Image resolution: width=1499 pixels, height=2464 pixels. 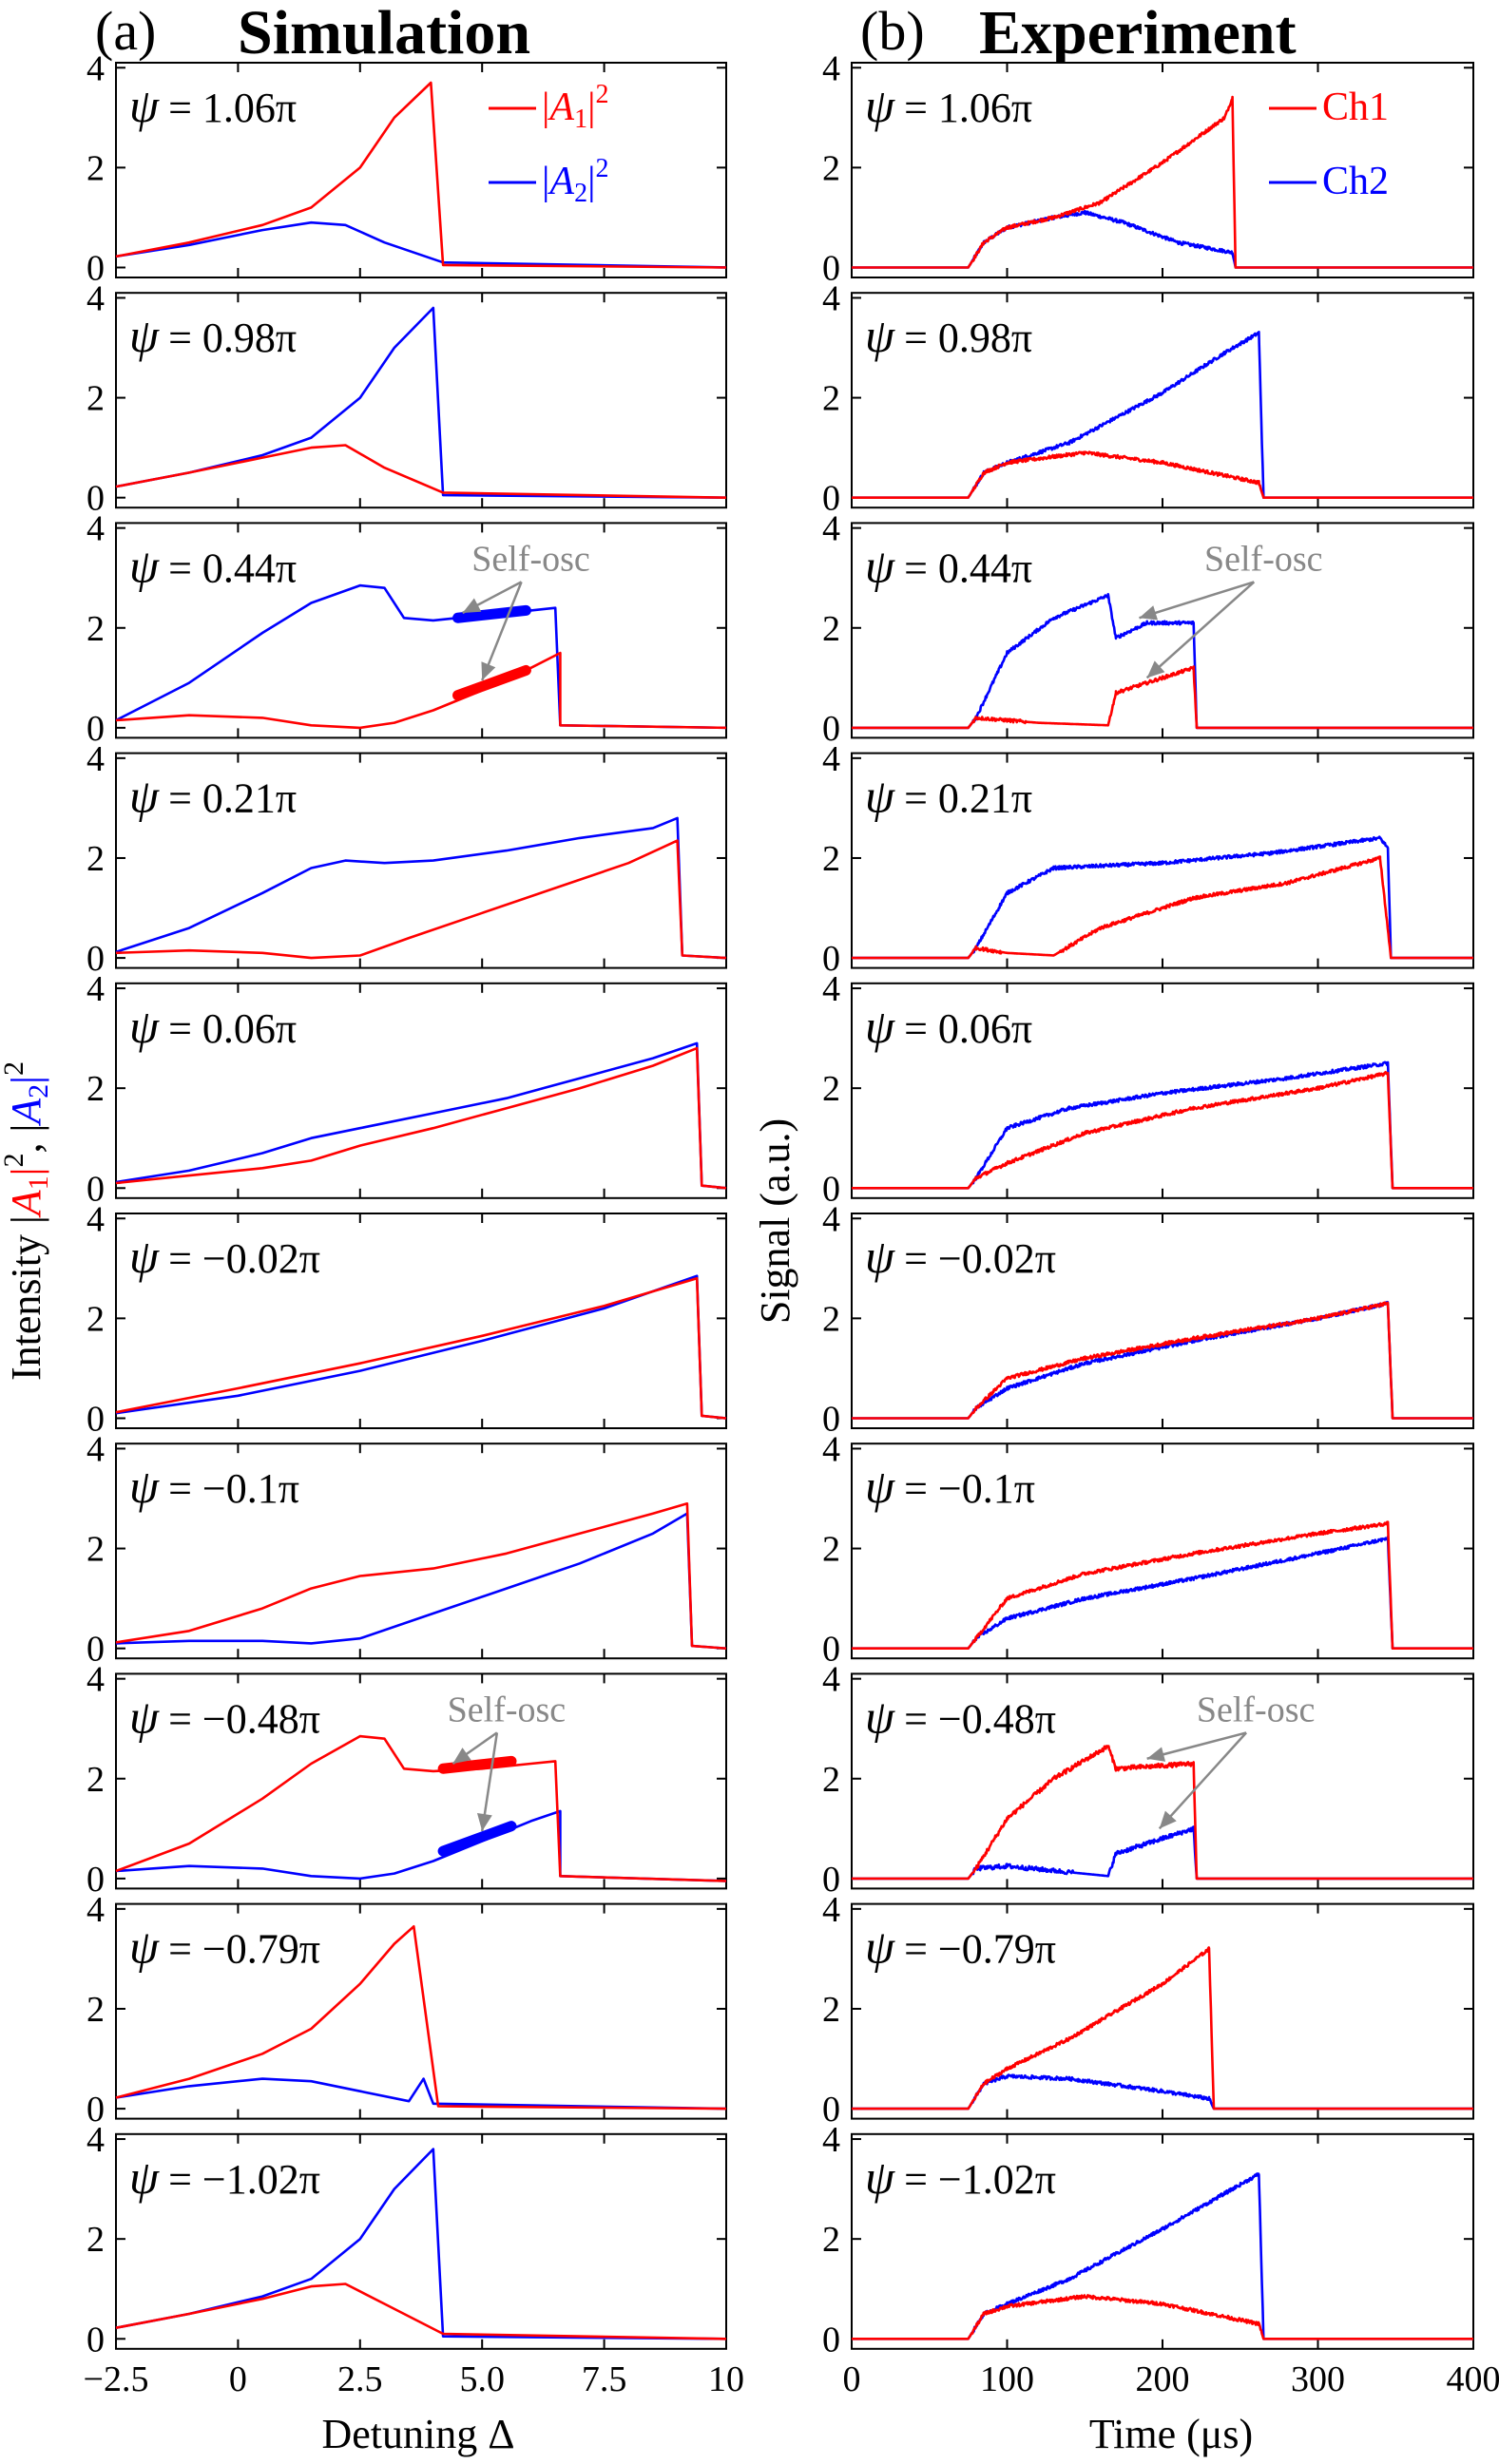 I want to click on panel-b-title: Experiment, so click(x=1138, y=33).